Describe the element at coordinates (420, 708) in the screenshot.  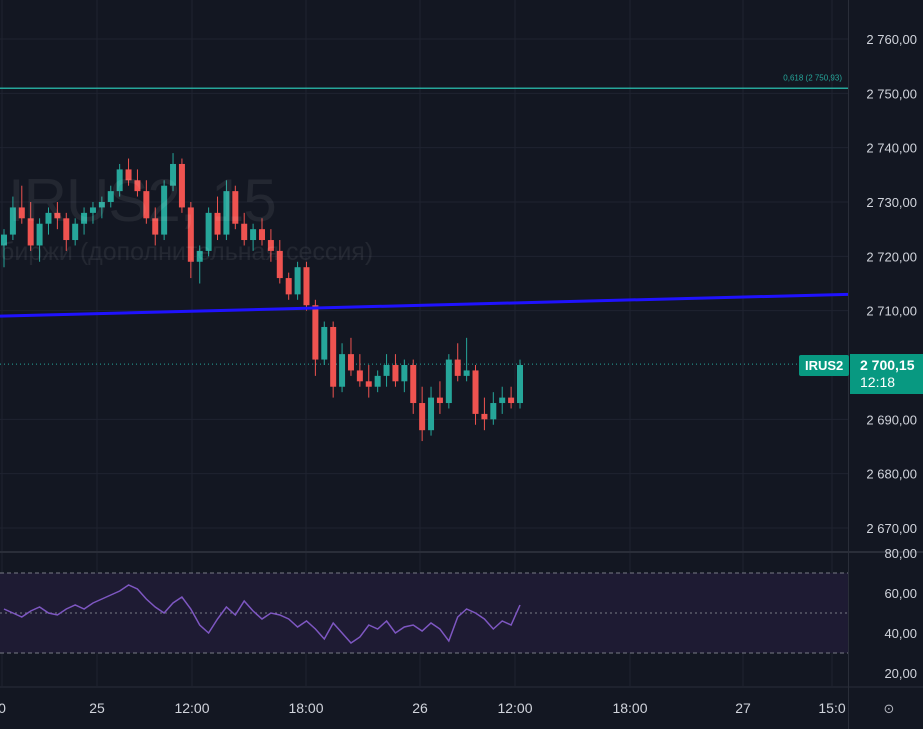
I see `time-tick-label: 26` at that location.